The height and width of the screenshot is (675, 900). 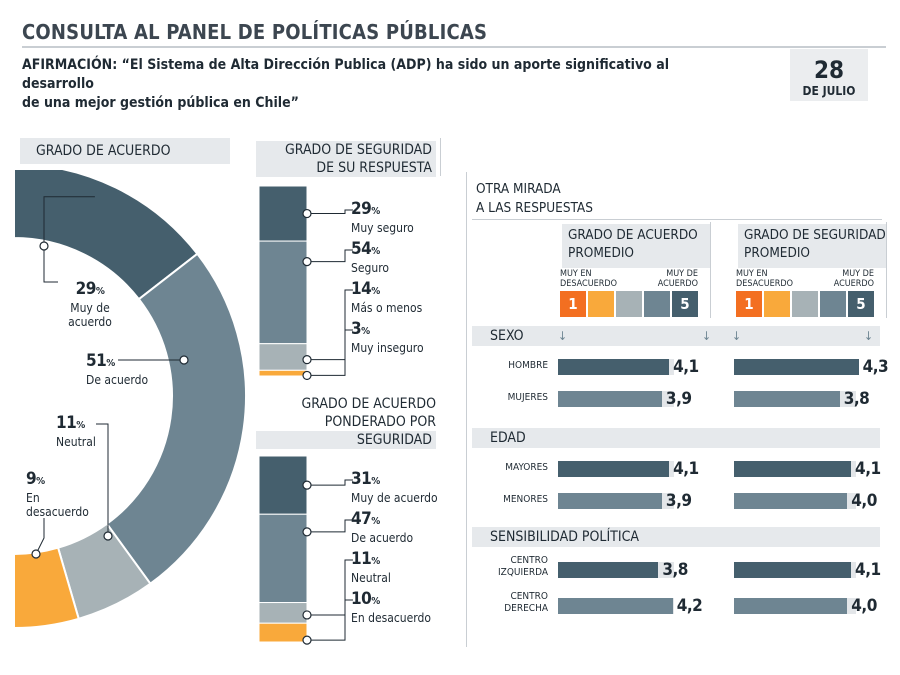 What do you see at coordinates (365, 331) in the screenshot?
I see `security-label-4-value-unit: %` at bounding box center [365, 331].